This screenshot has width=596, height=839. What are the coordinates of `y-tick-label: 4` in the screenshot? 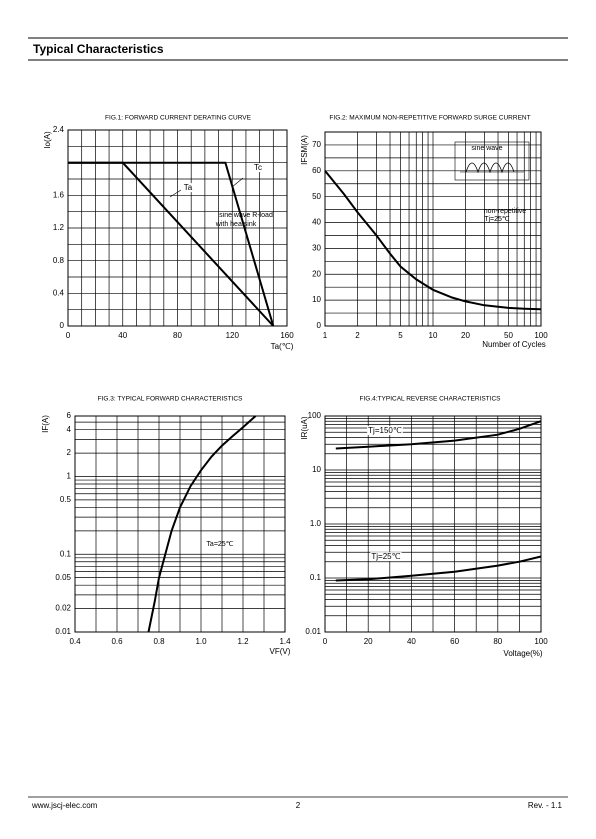 It's located at (69, 429).